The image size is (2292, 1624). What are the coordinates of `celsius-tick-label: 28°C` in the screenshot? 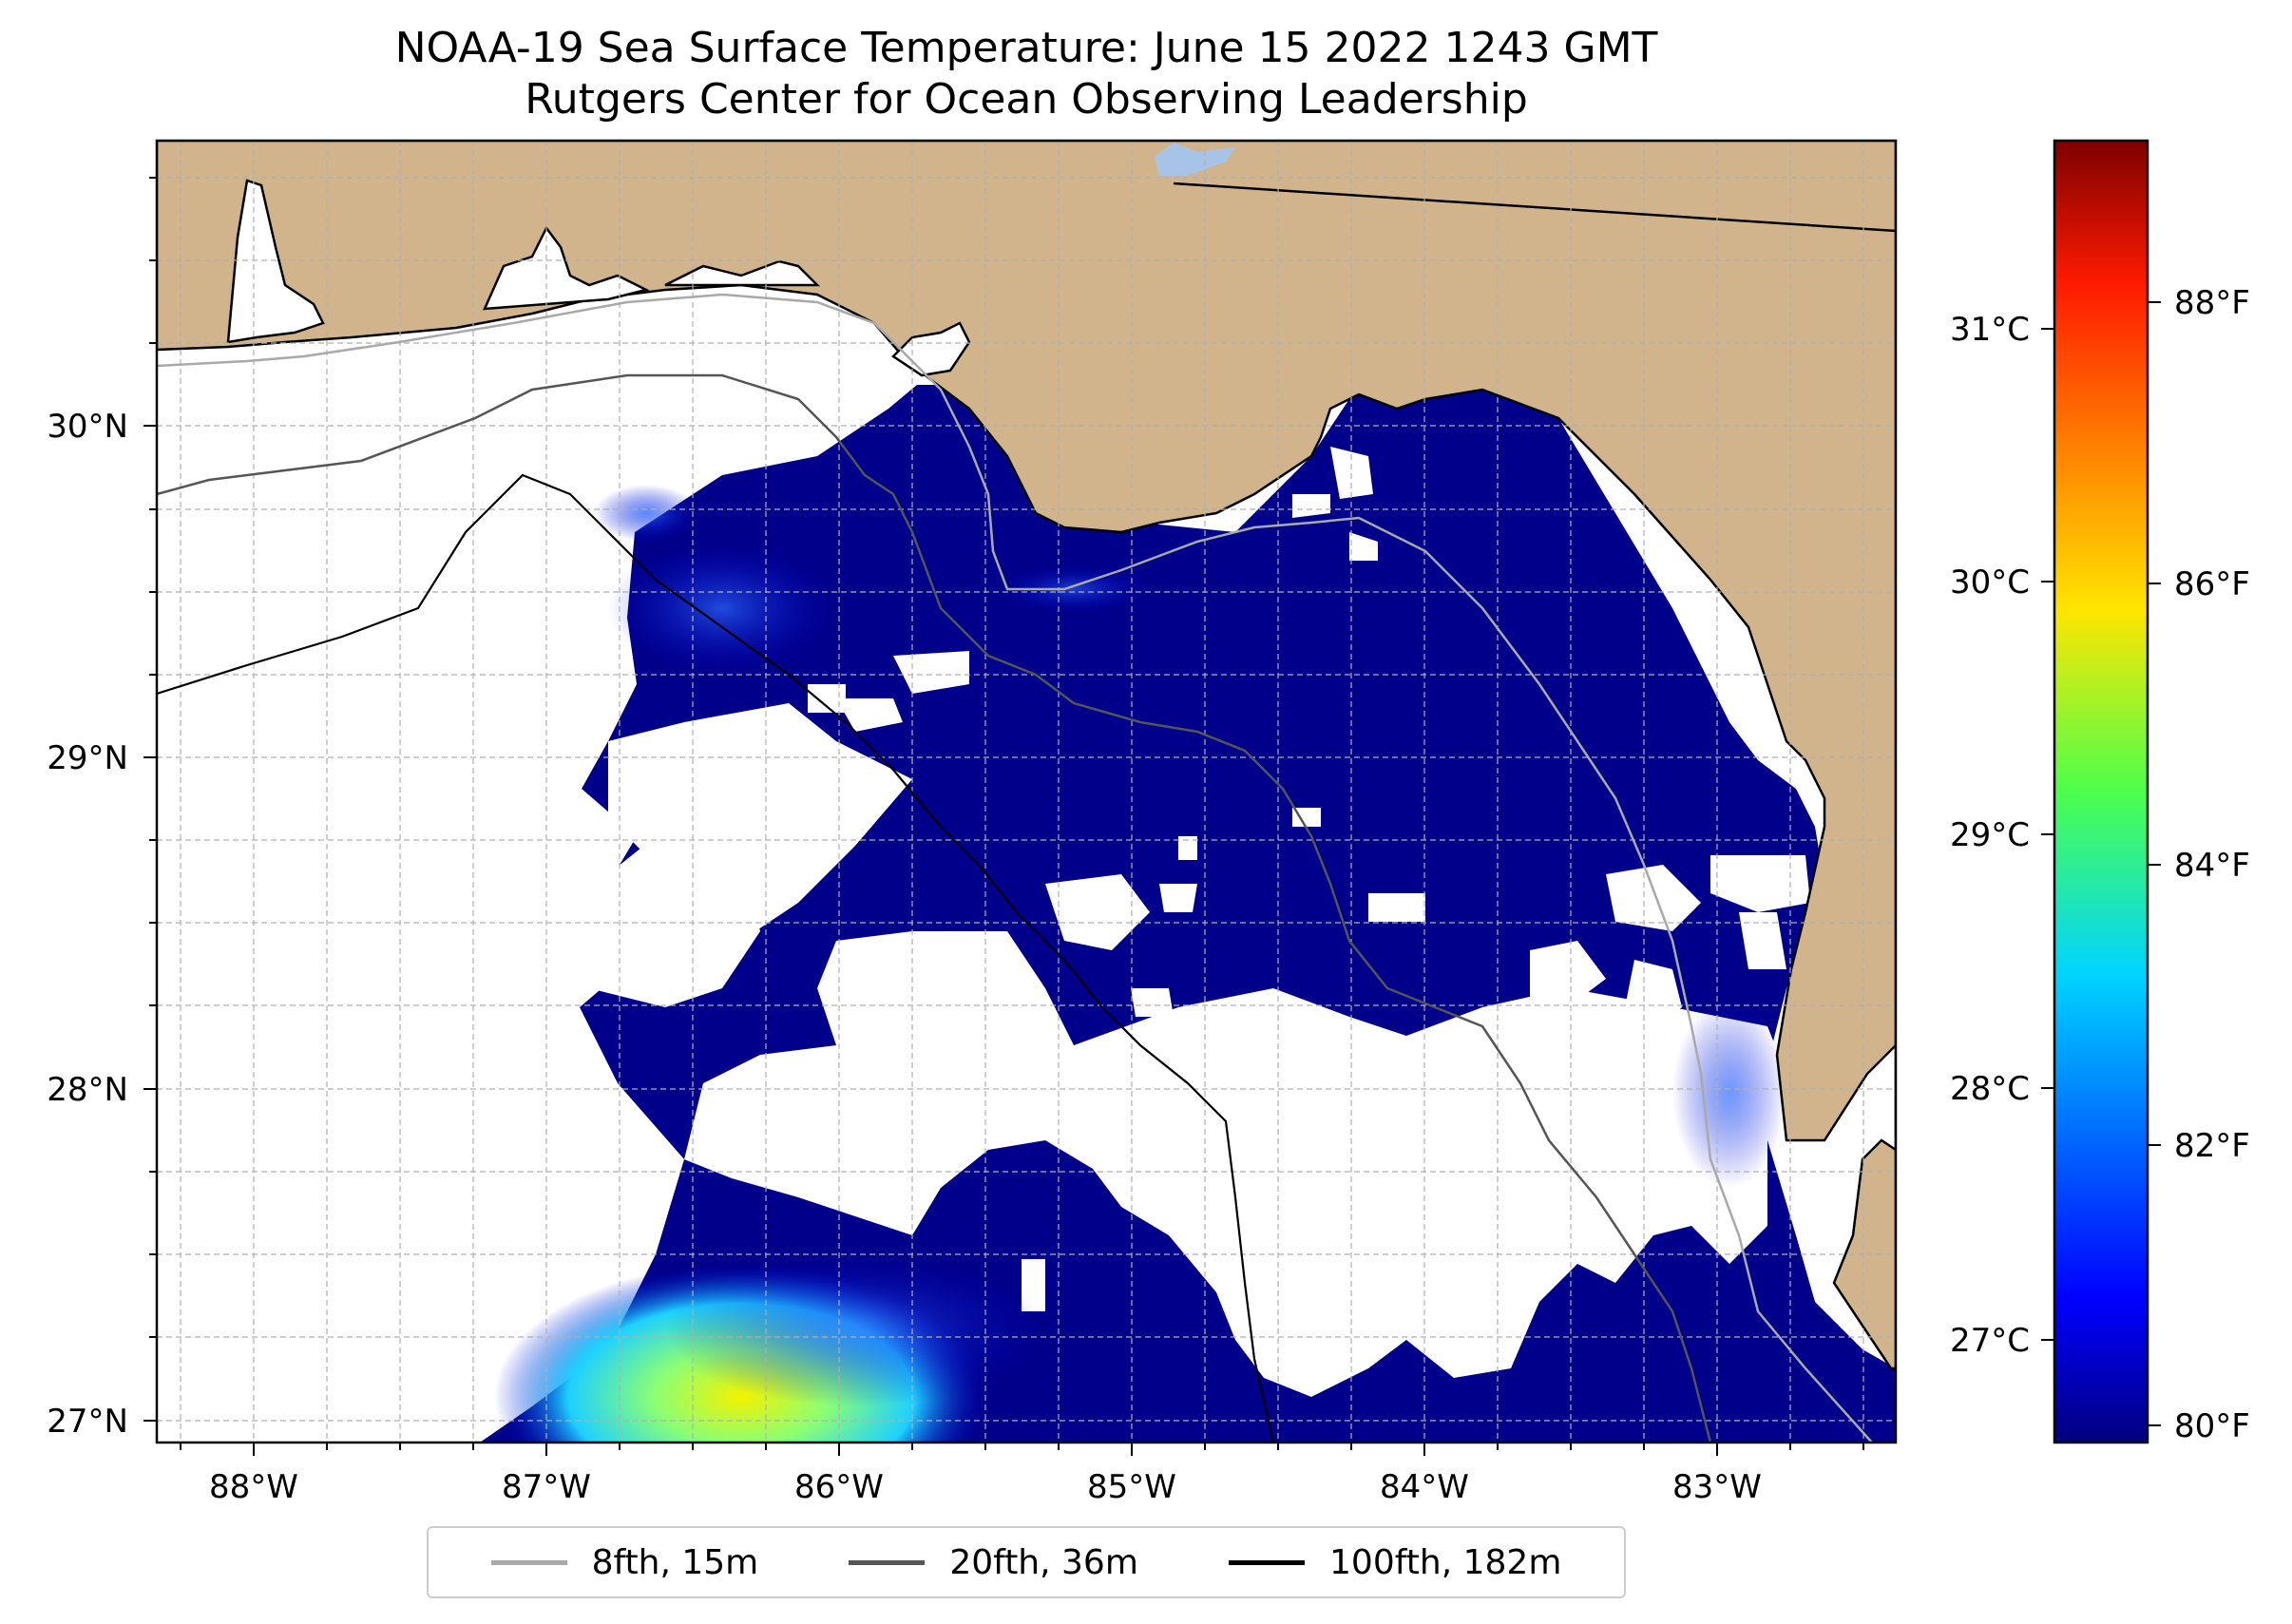 It's located at (1990, 1089).